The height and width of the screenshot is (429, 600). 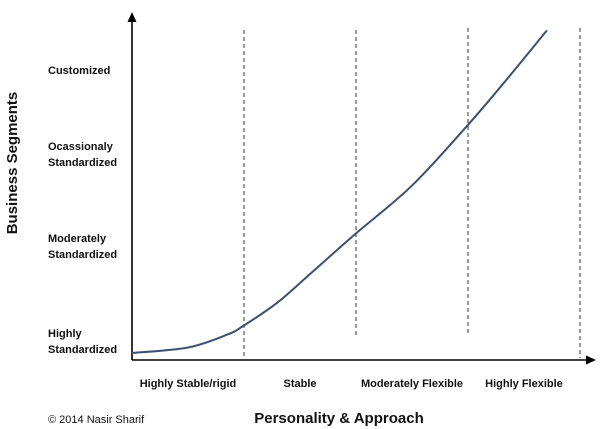 I want to click on y-tick-label: Highly, so click(x=65, y=334).